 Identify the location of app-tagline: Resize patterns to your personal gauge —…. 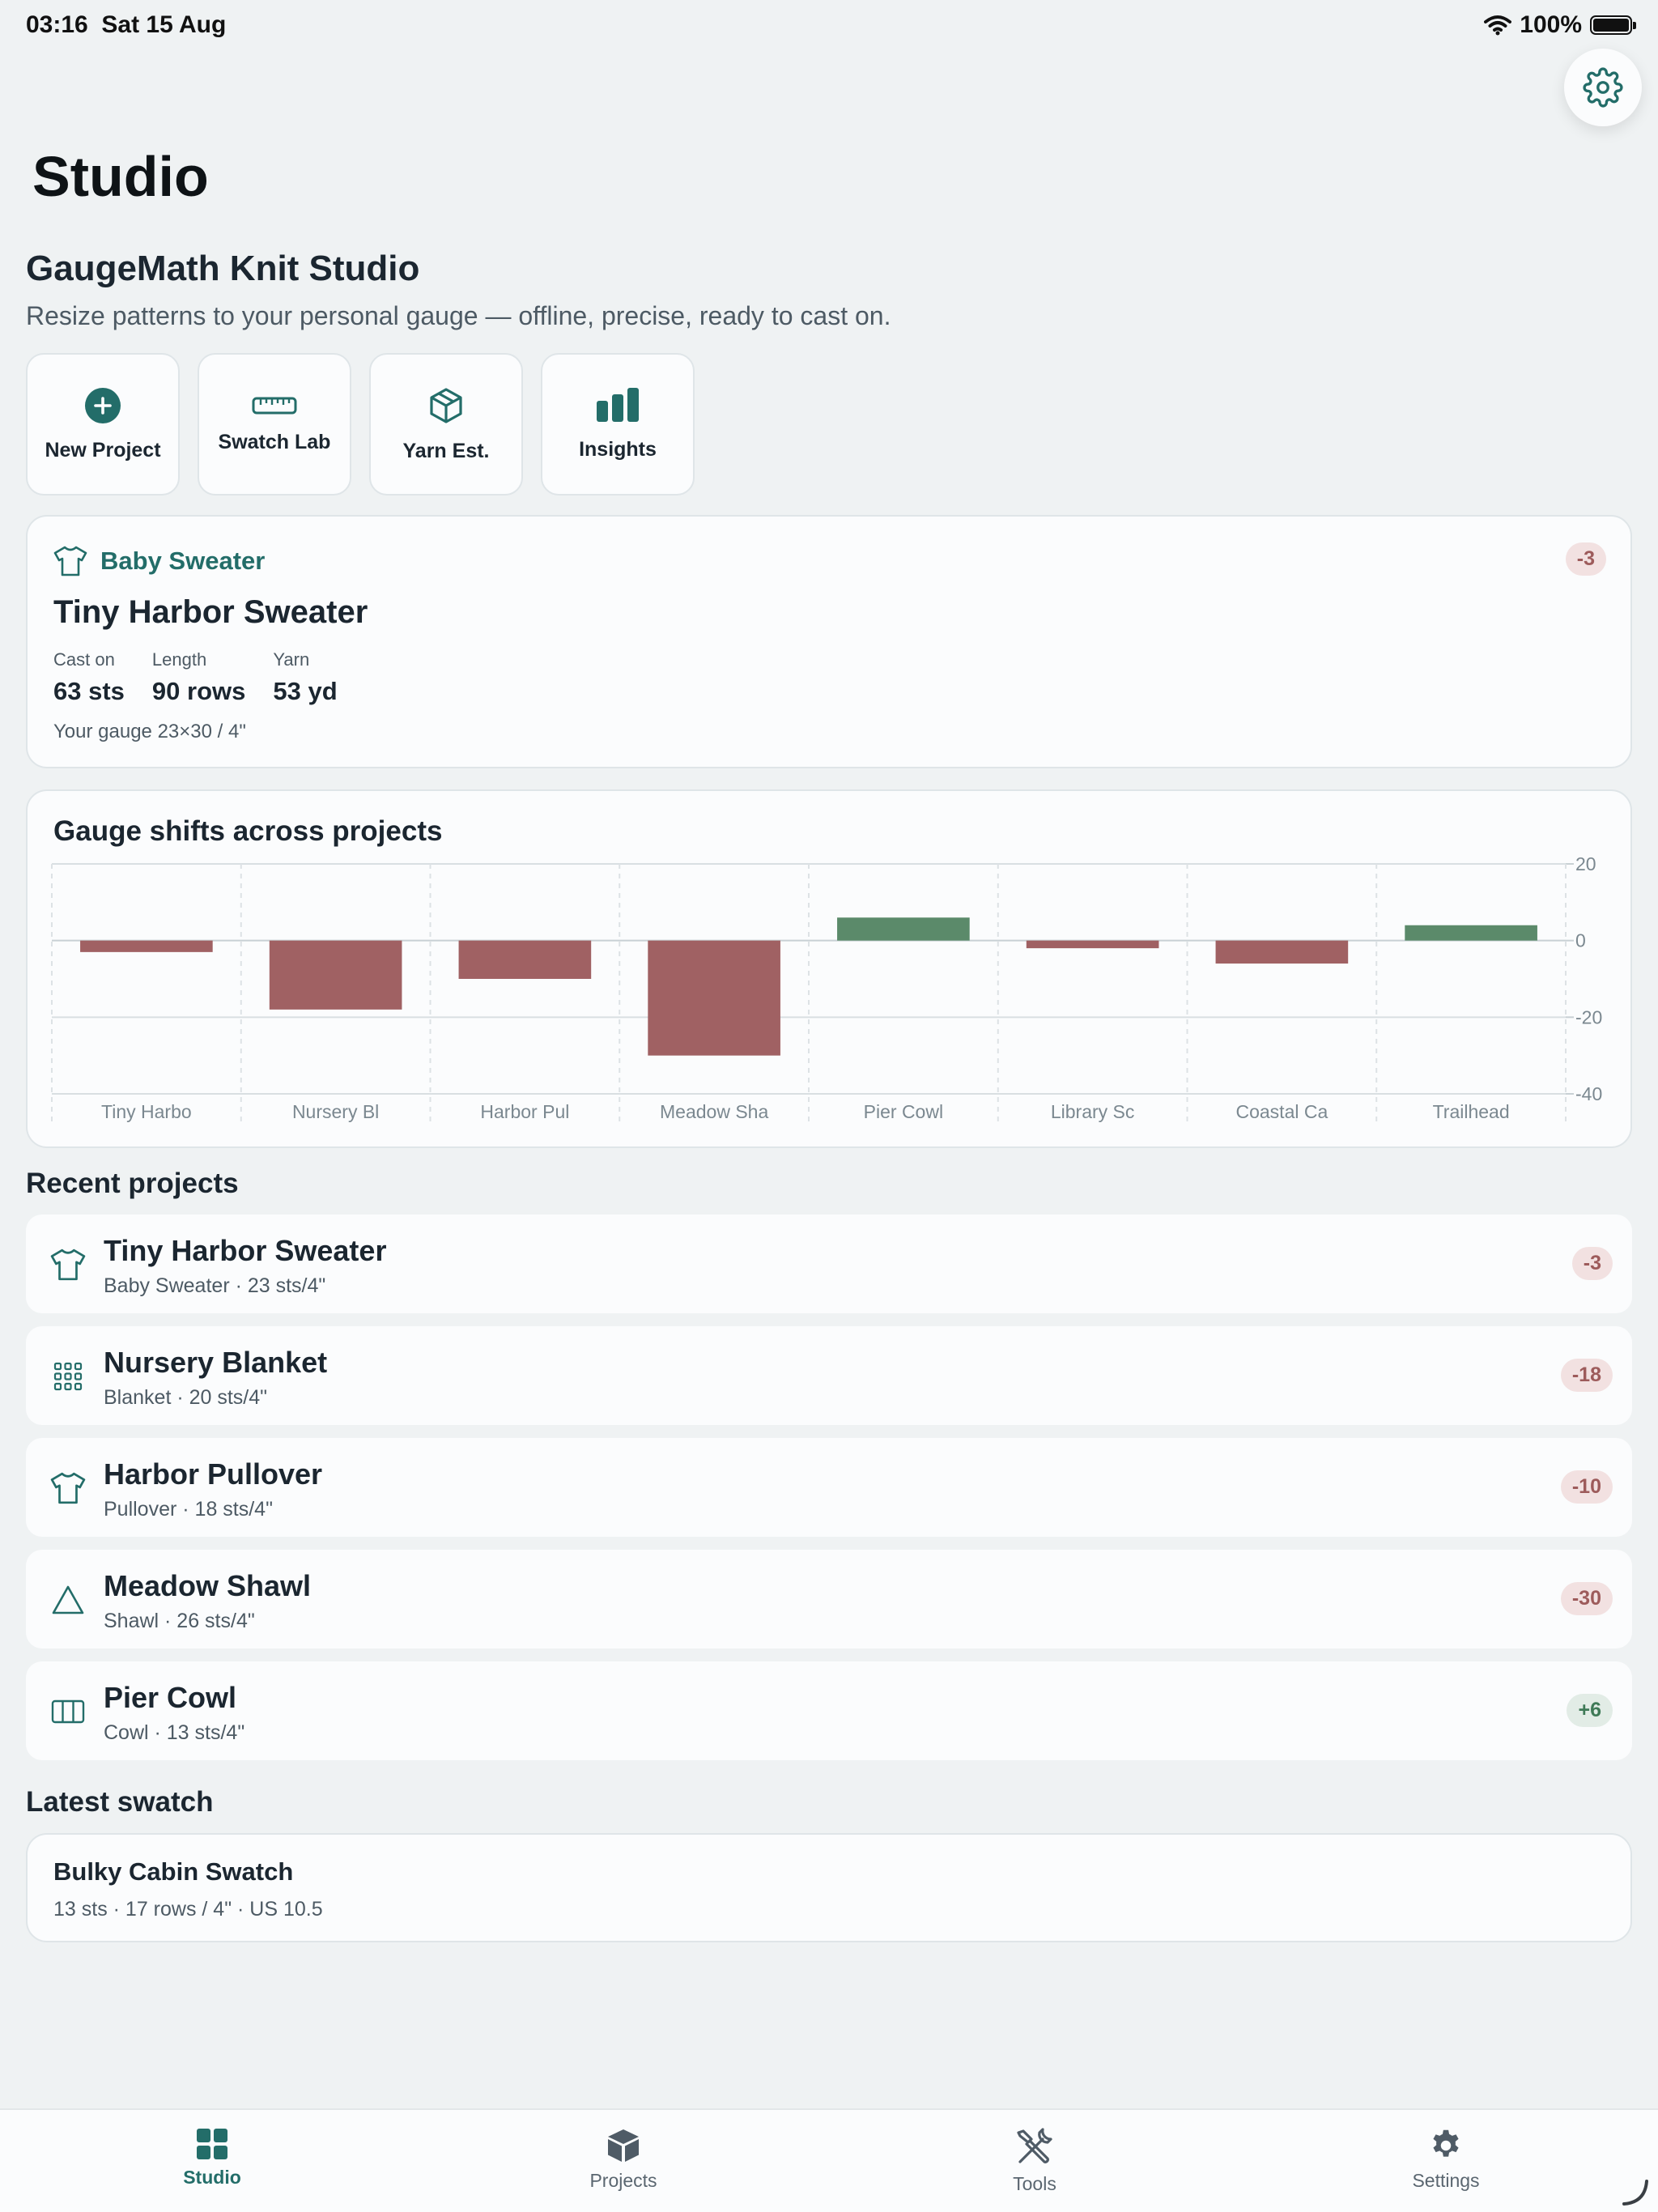
(458, 316).